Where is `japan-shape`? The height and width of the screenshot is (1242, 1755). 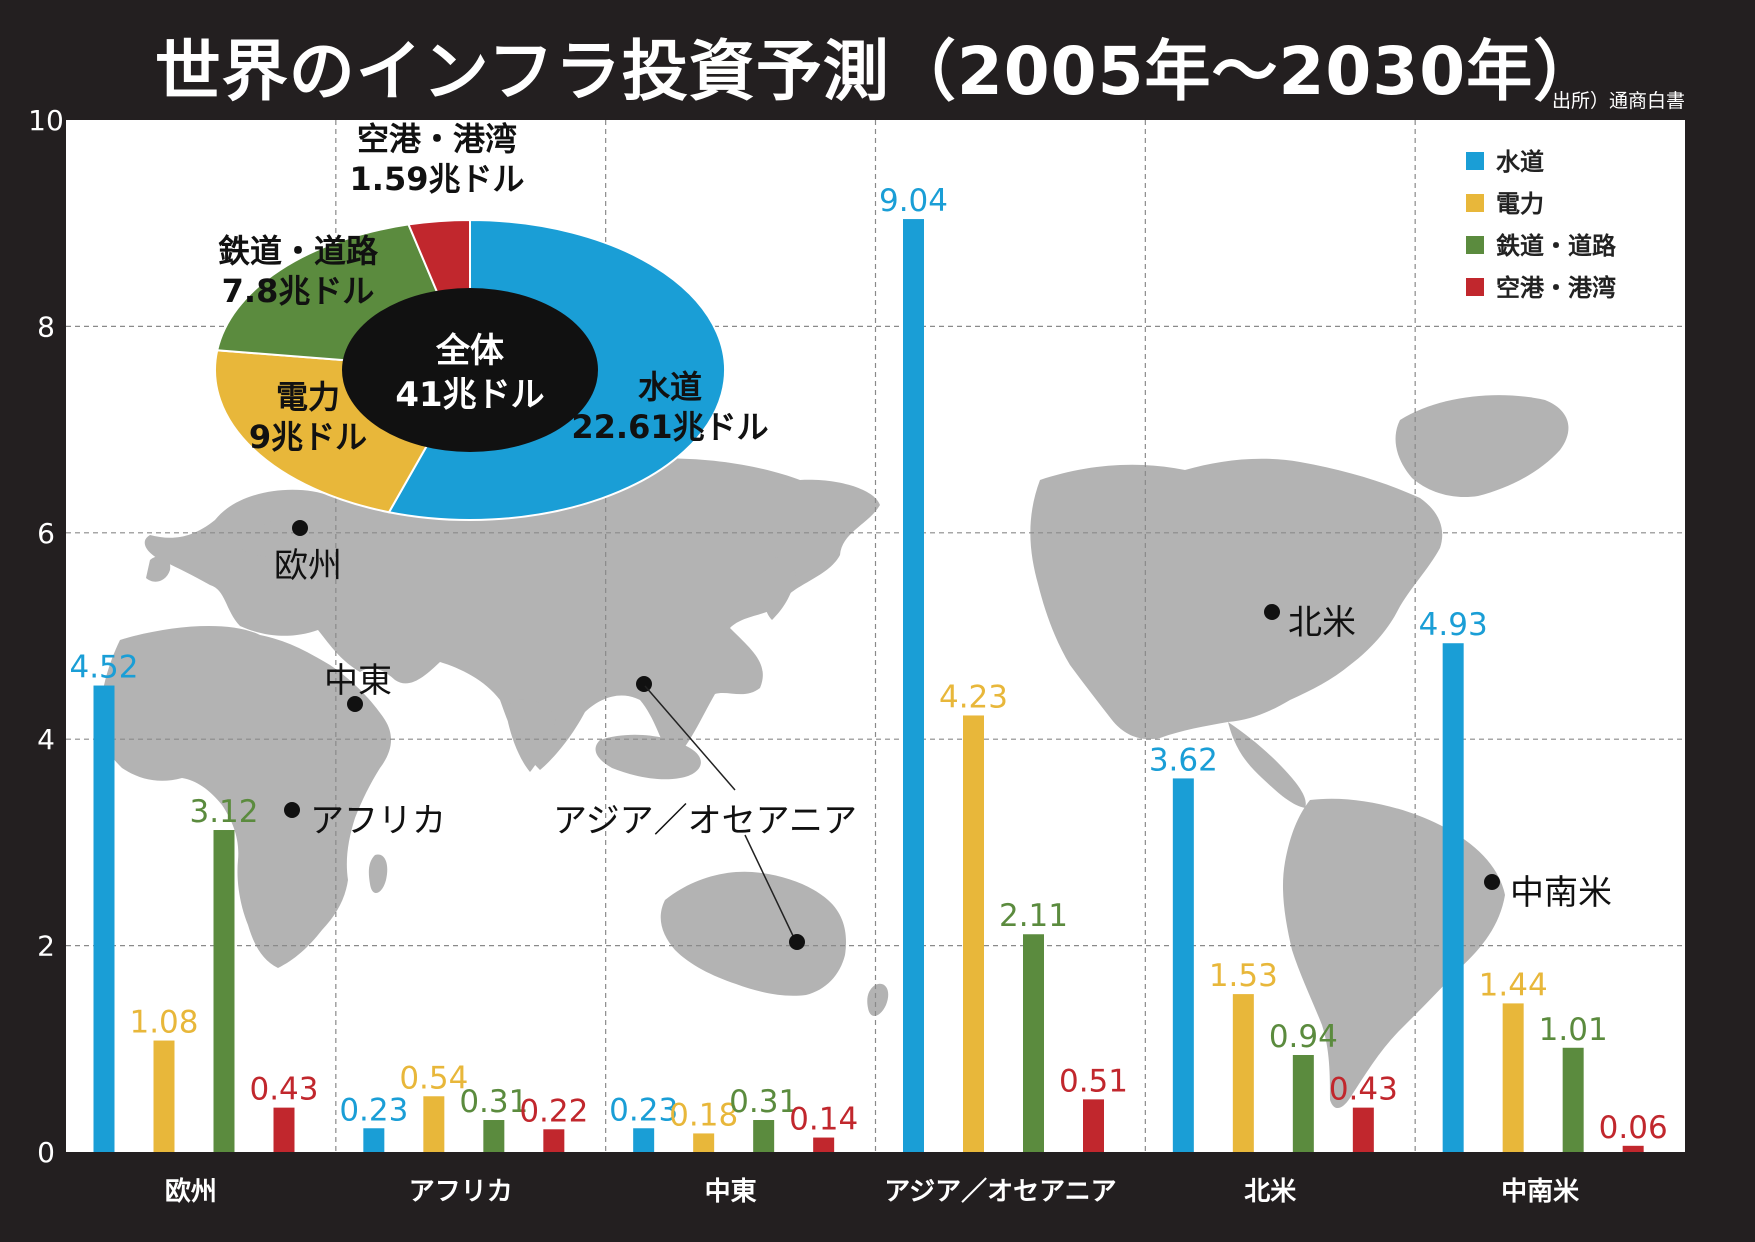 japan-shape is located at coordinates (779, 588).